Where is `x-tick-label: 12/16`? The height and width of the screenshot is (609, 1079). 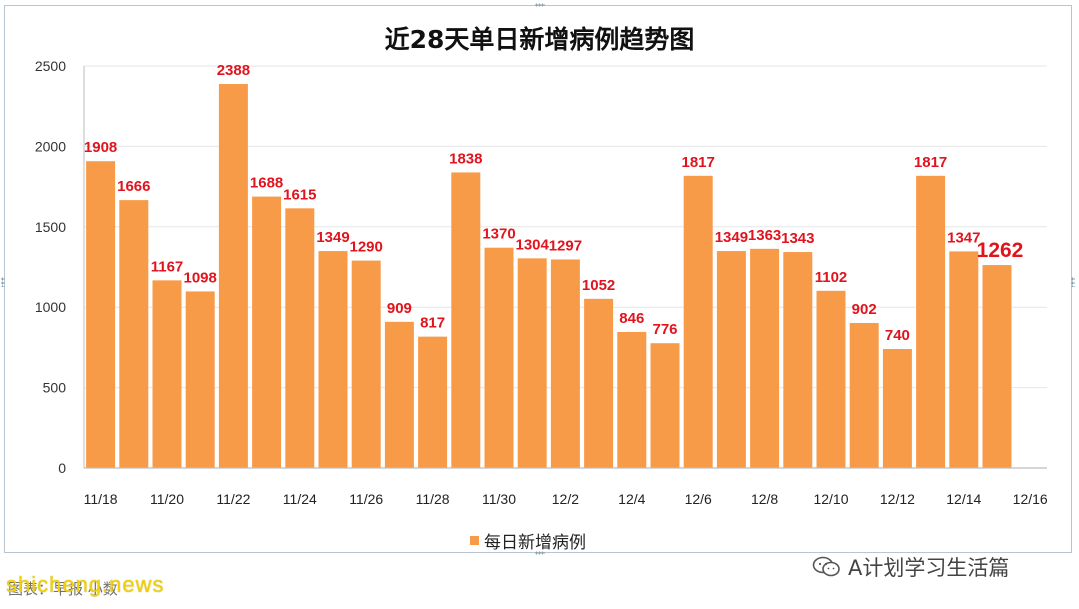
x-tick-label: 12/16 is located at coordinates (1030, 499).